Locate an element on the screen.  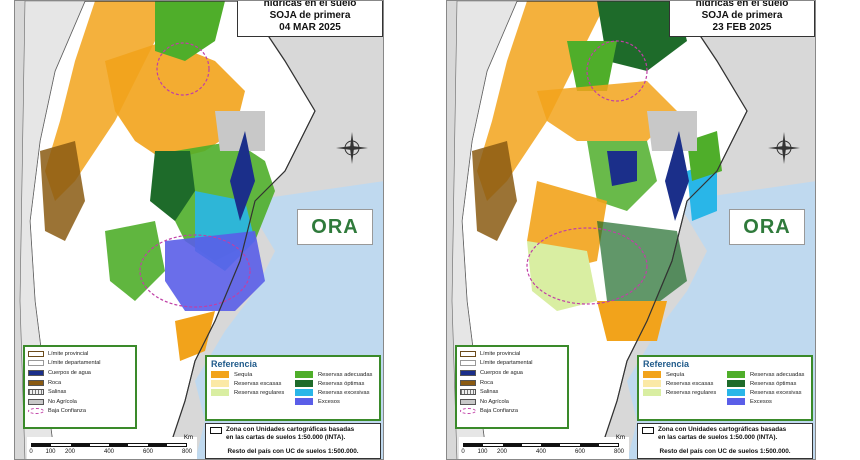
scale-label: 400 is located at coordinates (541, 452).